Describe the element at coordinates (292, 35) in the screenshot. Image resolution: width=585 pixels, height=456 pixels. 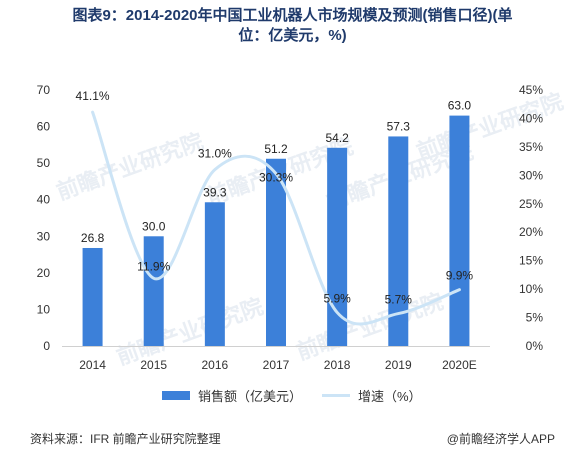
I see `chart-title-line-2: 位：亿美元，%)` at that location.